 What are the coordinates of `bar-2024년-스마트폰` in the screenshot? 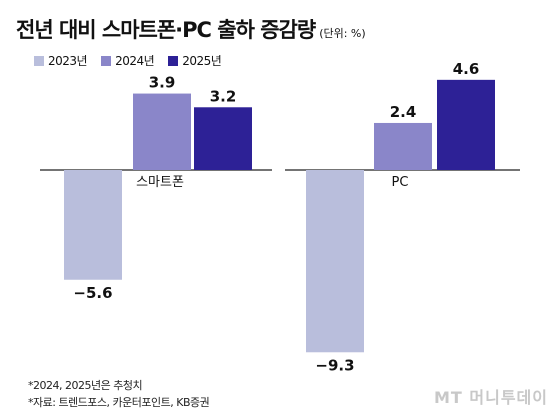 It's located at (162, 131).